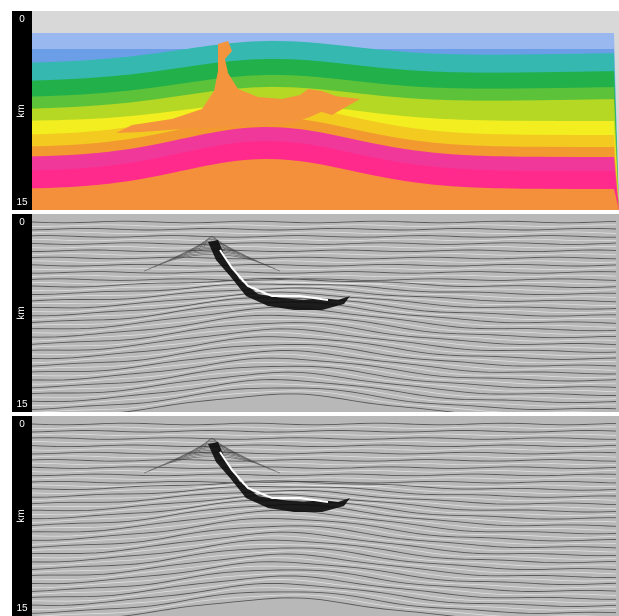 This screenshot has width=619, height=616. Describe the element at coordinates (230, 87) in the screenshot. I see `salt-body` at that location.